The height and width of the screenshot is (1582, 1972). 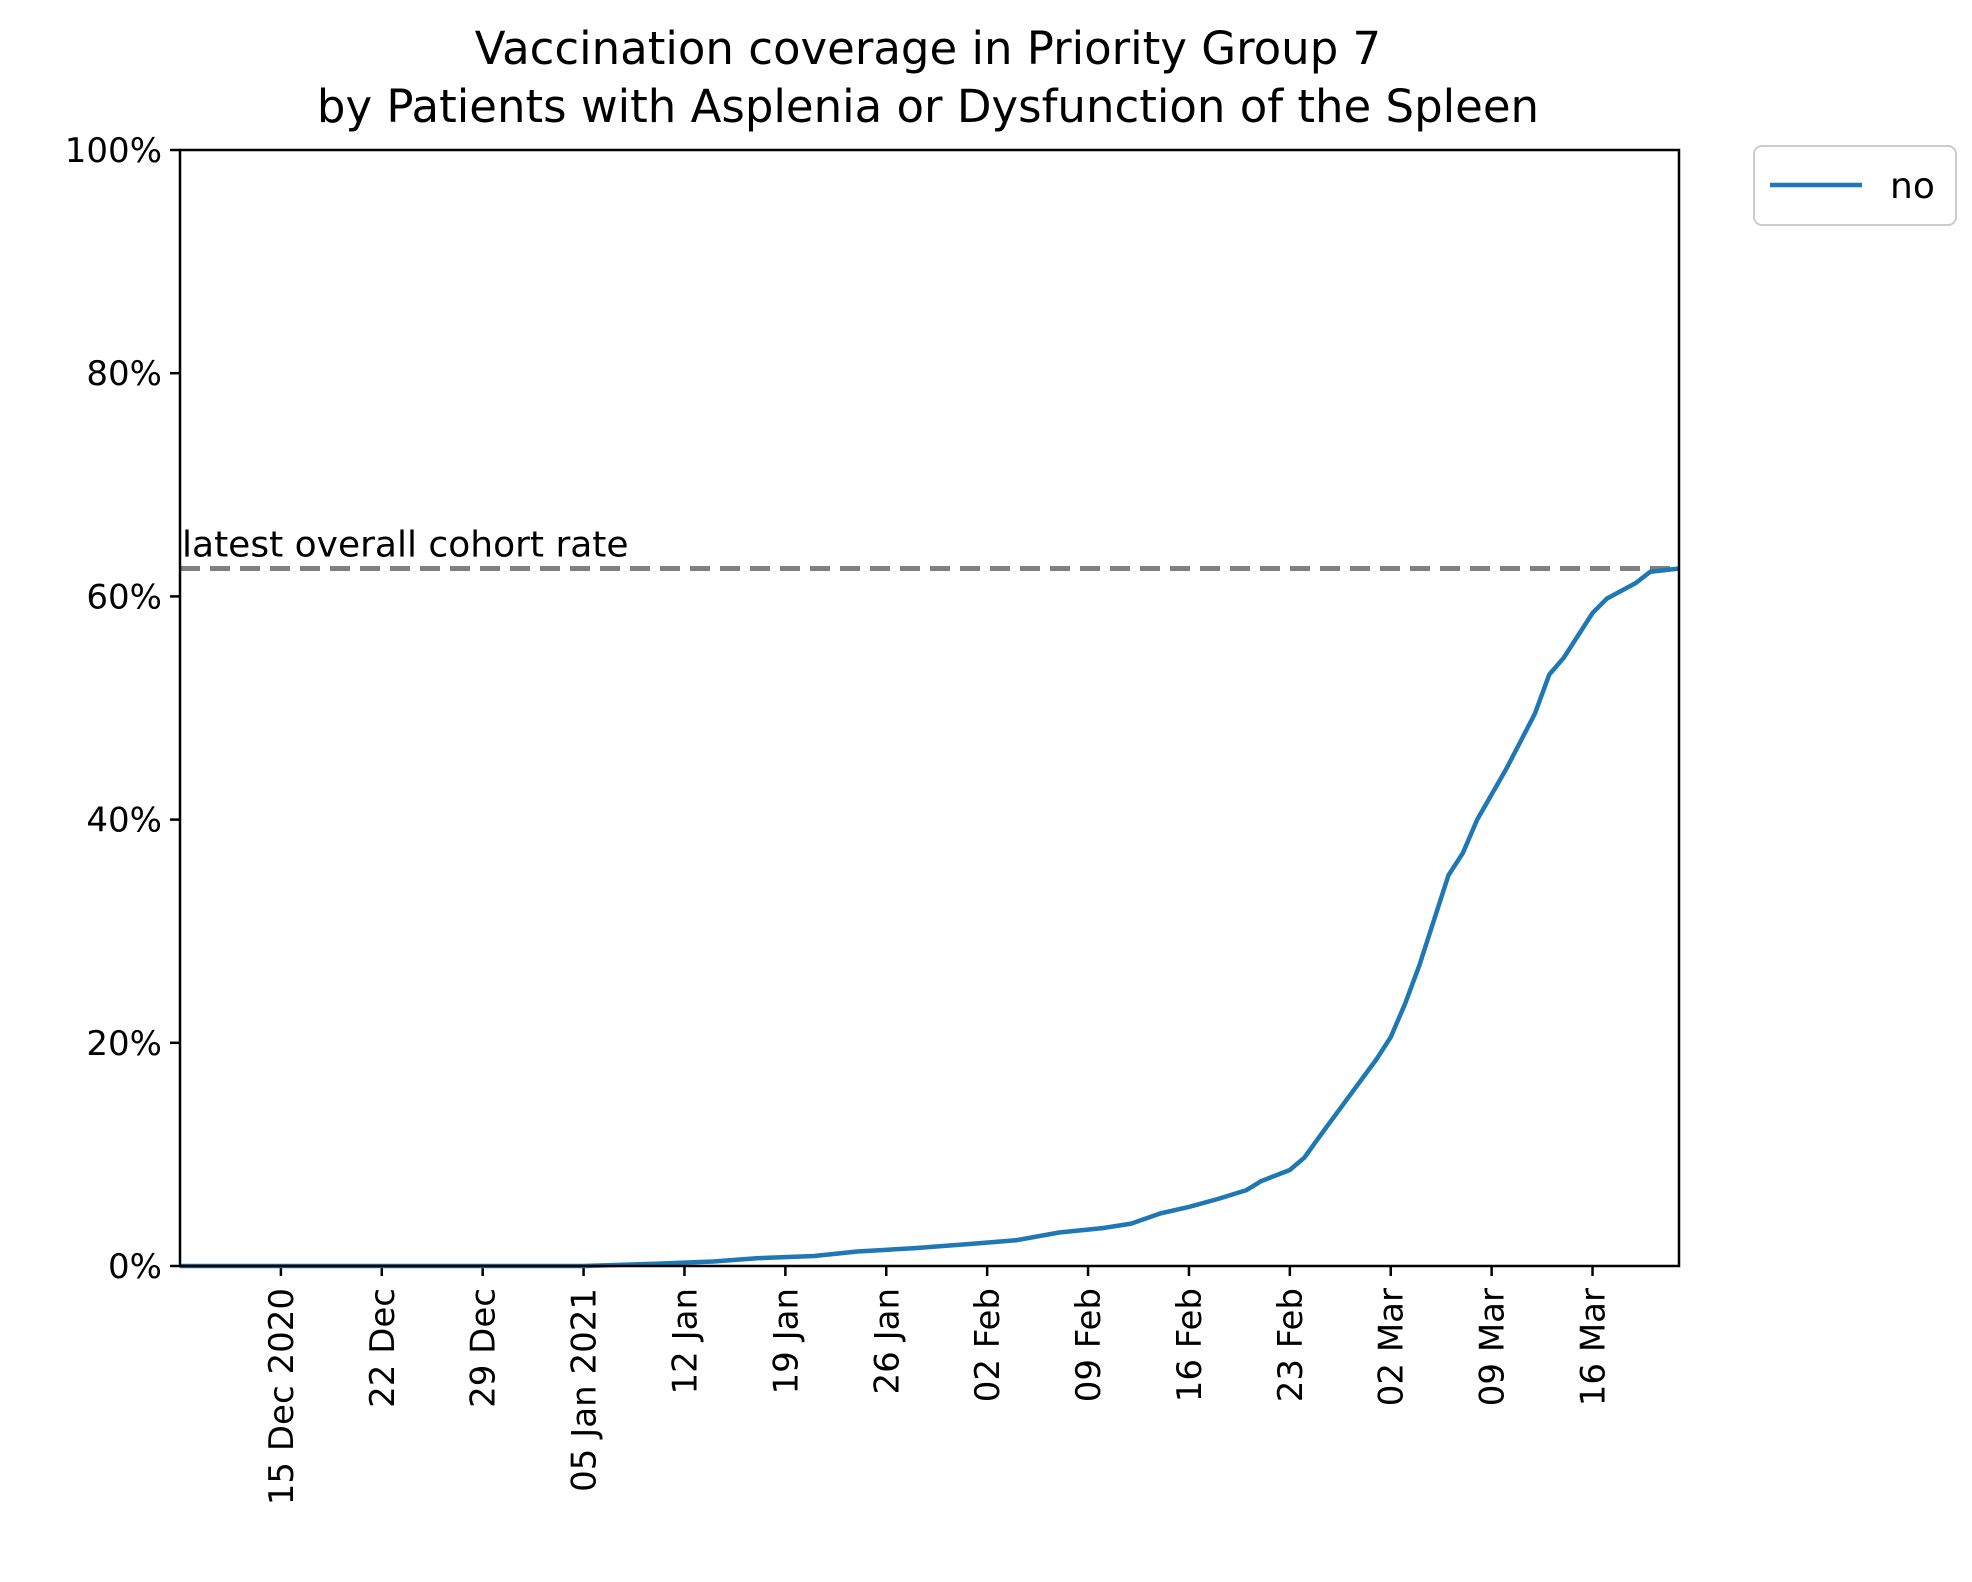 I want to click on x-tick-label: 19 Jan, so click(x=786, y=1341).